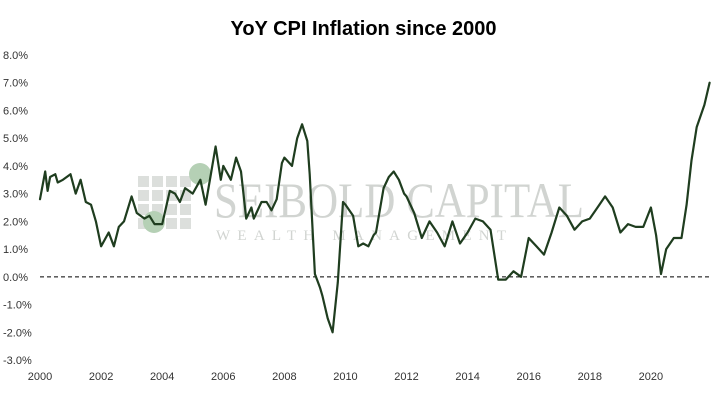 The image size is (727, 413). I want to click on x-tick-label: 2002, so click(101, 377).